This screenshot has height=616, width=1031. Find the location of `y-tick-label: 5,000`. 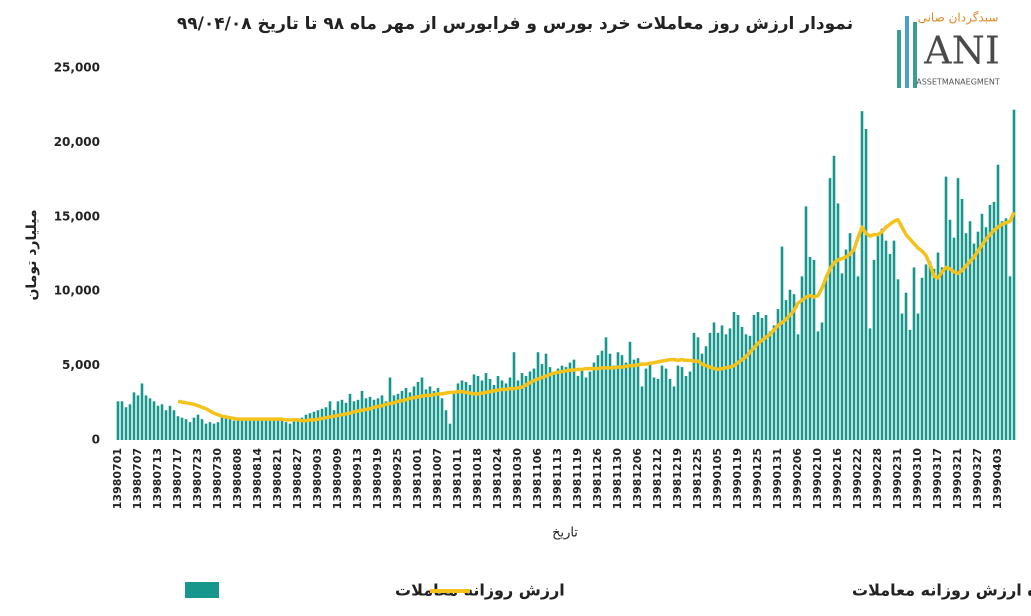

y-tick-label: 5,000 is located at coordinates (81, 365).